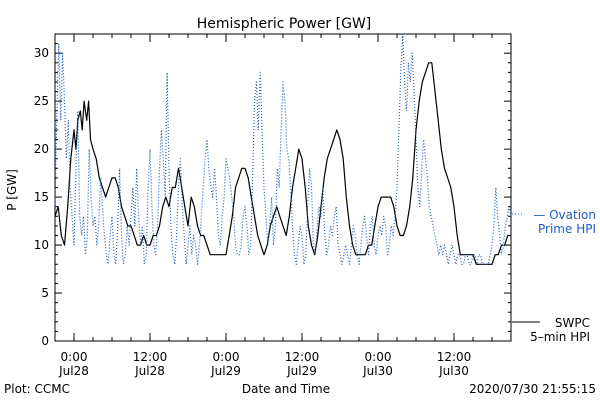 Image resolution: width=600 pixels, height=400 pixels. What do you see at coordinates (560, 337) in the screenshot?
I see `legend-swpc-label-2: 5–min HPI` at bounding box center [560, 337].